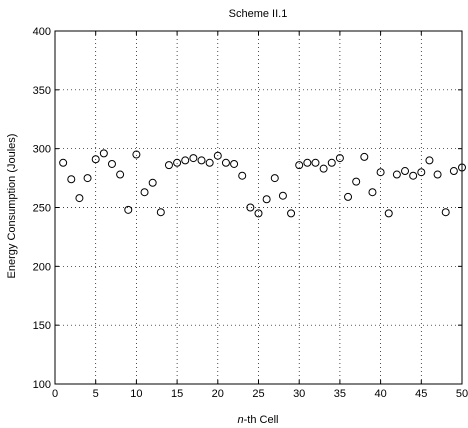 Image resolution: width=468 pixels, height=428 pixels. Describe the element at coordinates (136, 394) in the screenshot. I see `x-tick-label: 10` at that location.